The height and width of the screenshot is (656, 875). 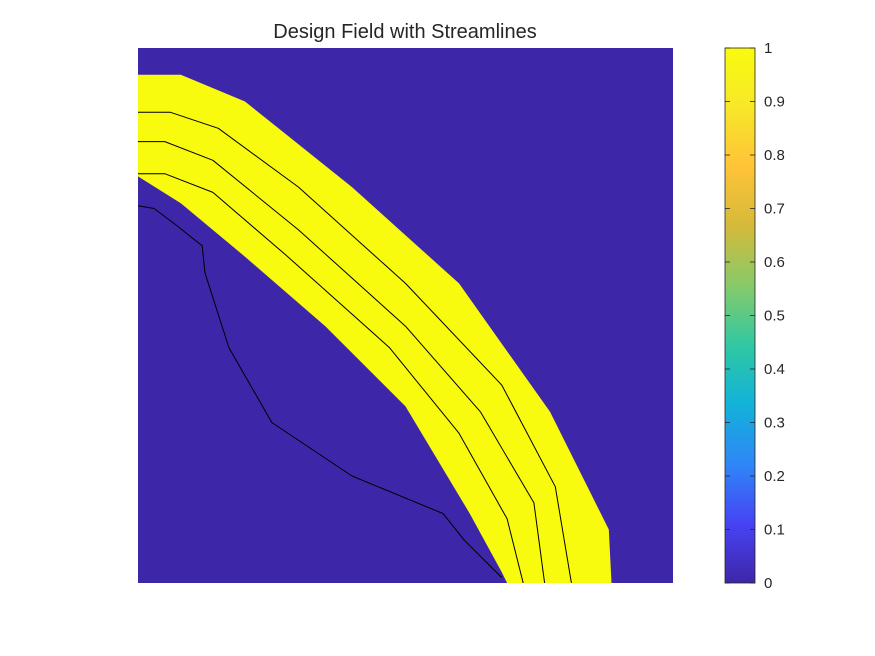 I want to click on chart-title: Design Field with Streamlines, so click(x=404, y=32).